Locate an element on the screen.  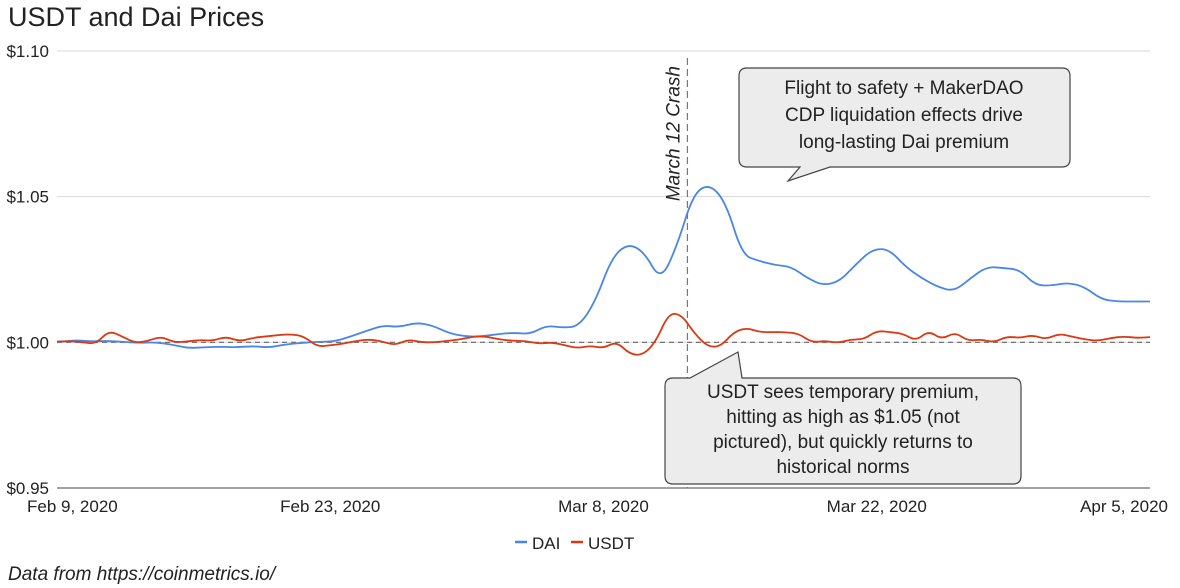
usdt-callout-line-3: pictured), but quickly returns to is located at coordinates (843, 442).